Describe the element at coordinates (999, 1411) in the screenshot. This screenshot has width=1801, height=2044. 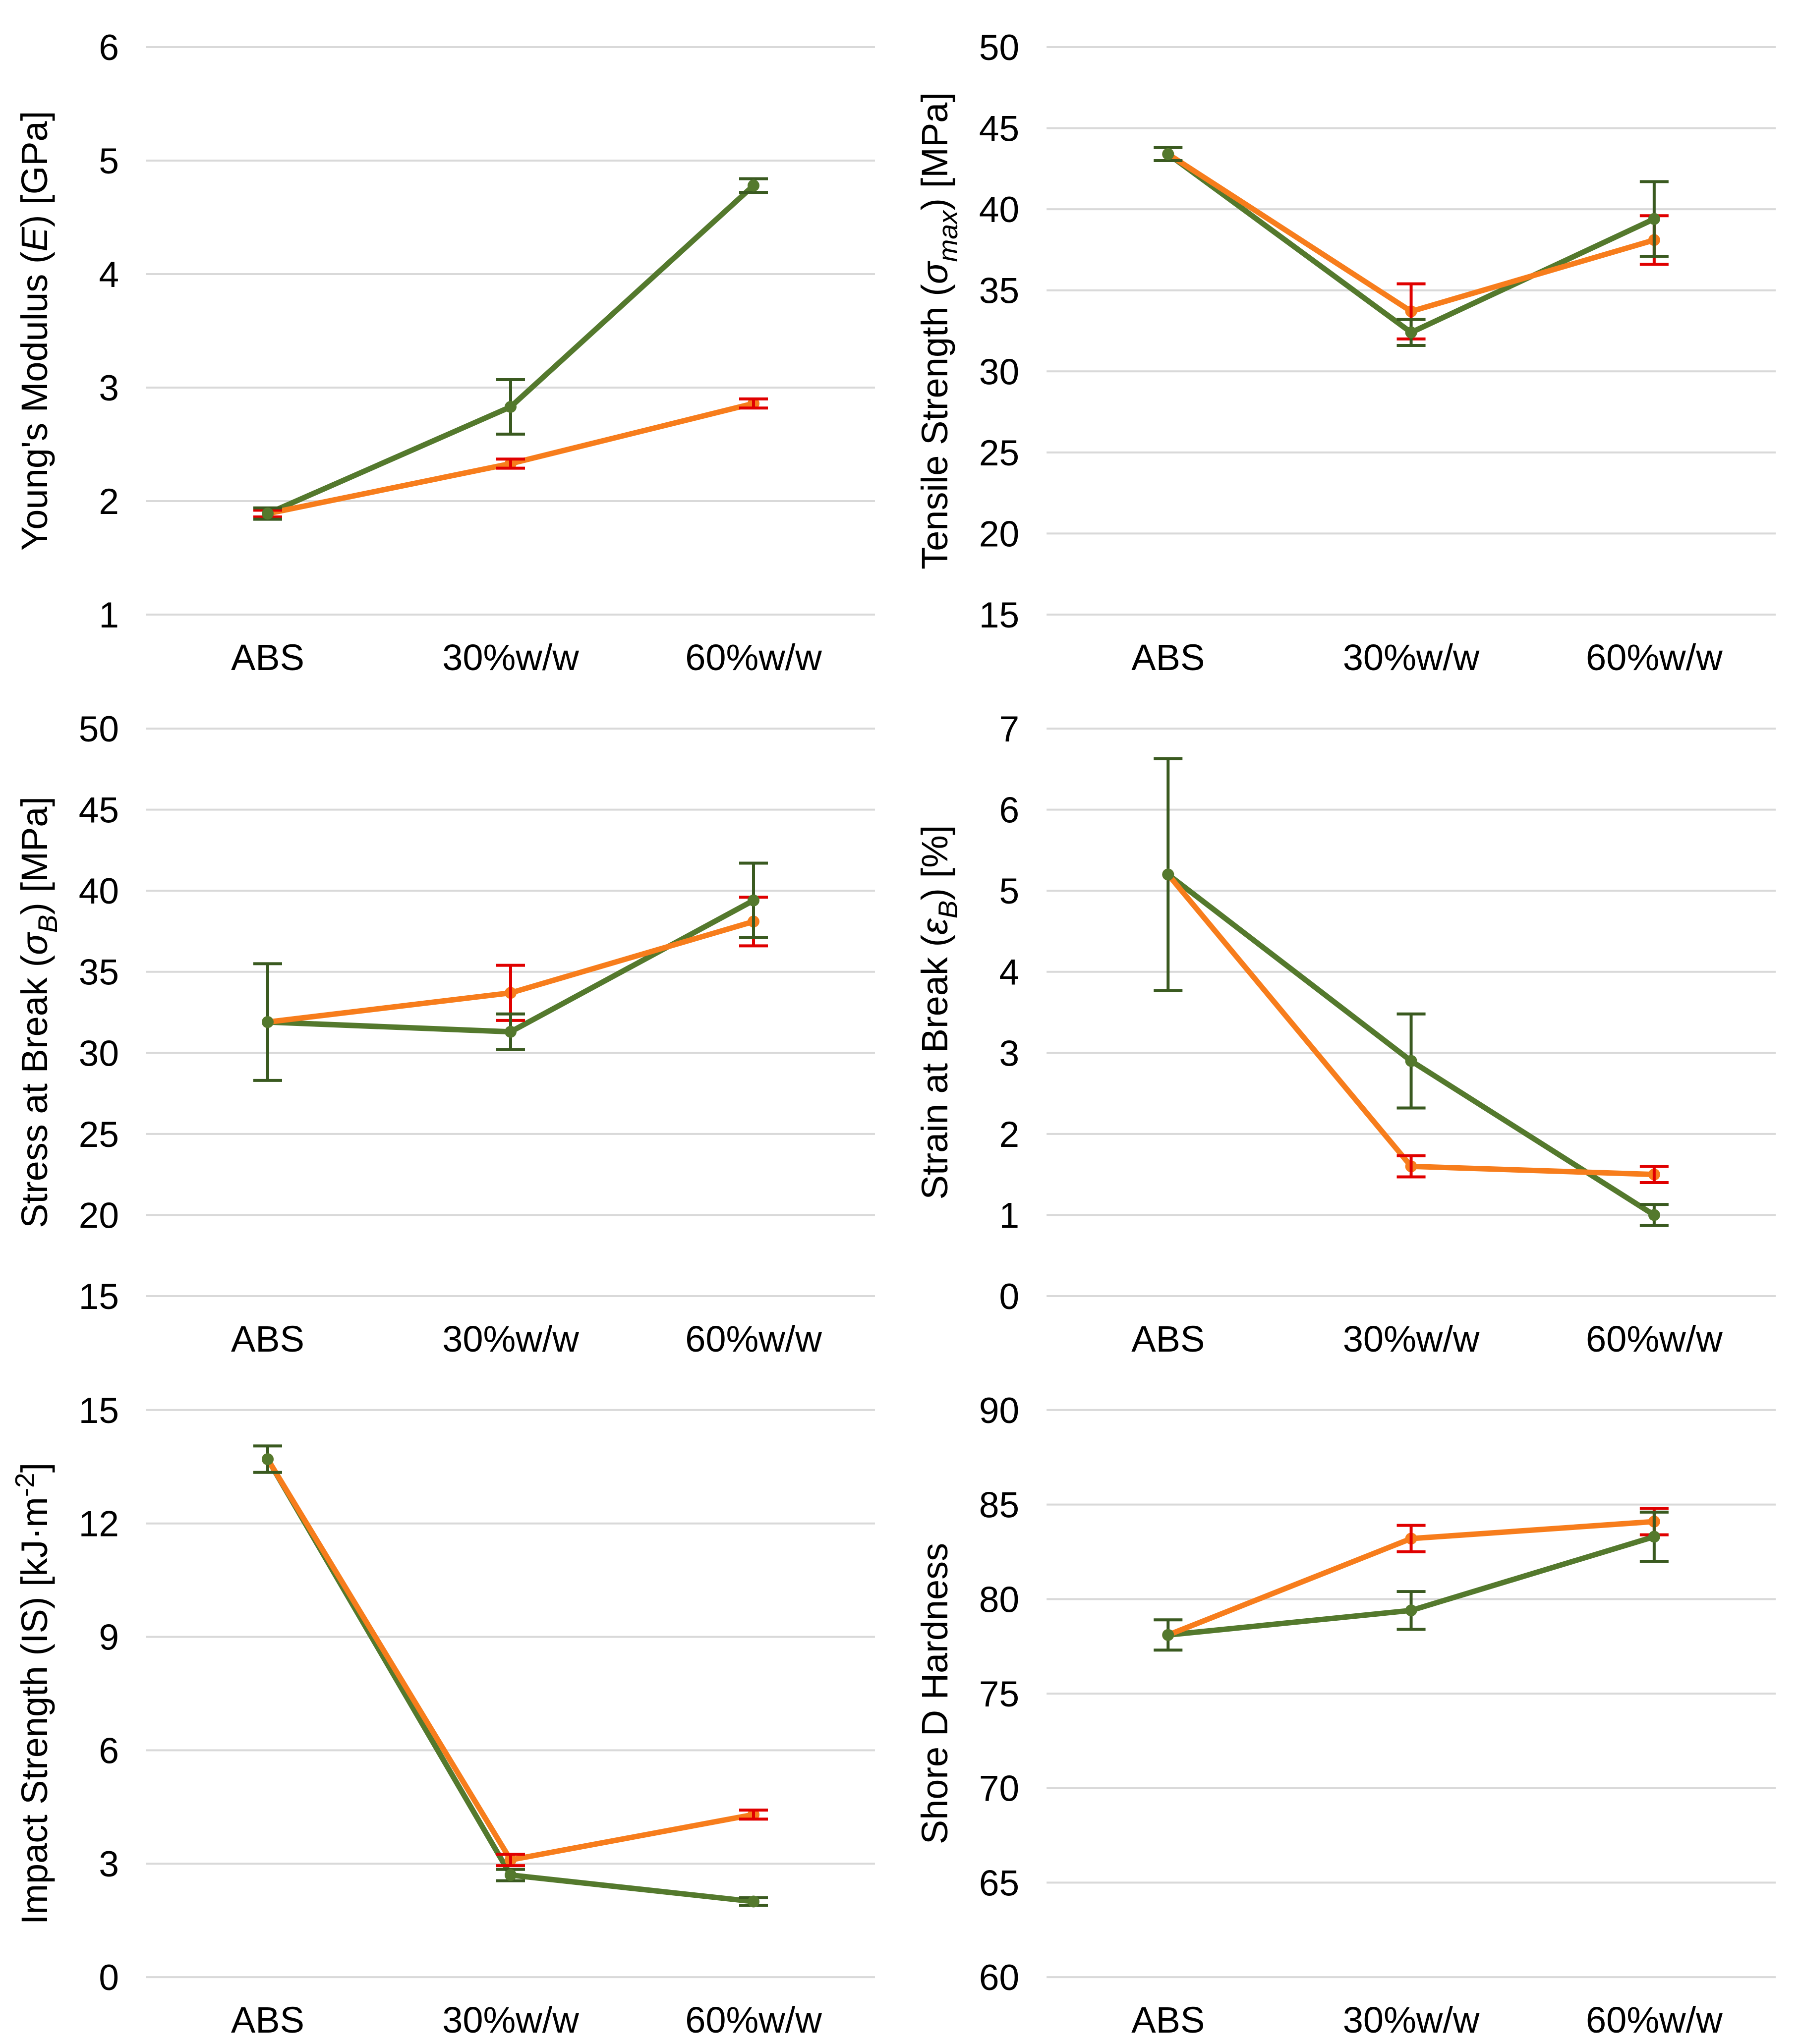
I see `y-tick-label: 90` at that location.